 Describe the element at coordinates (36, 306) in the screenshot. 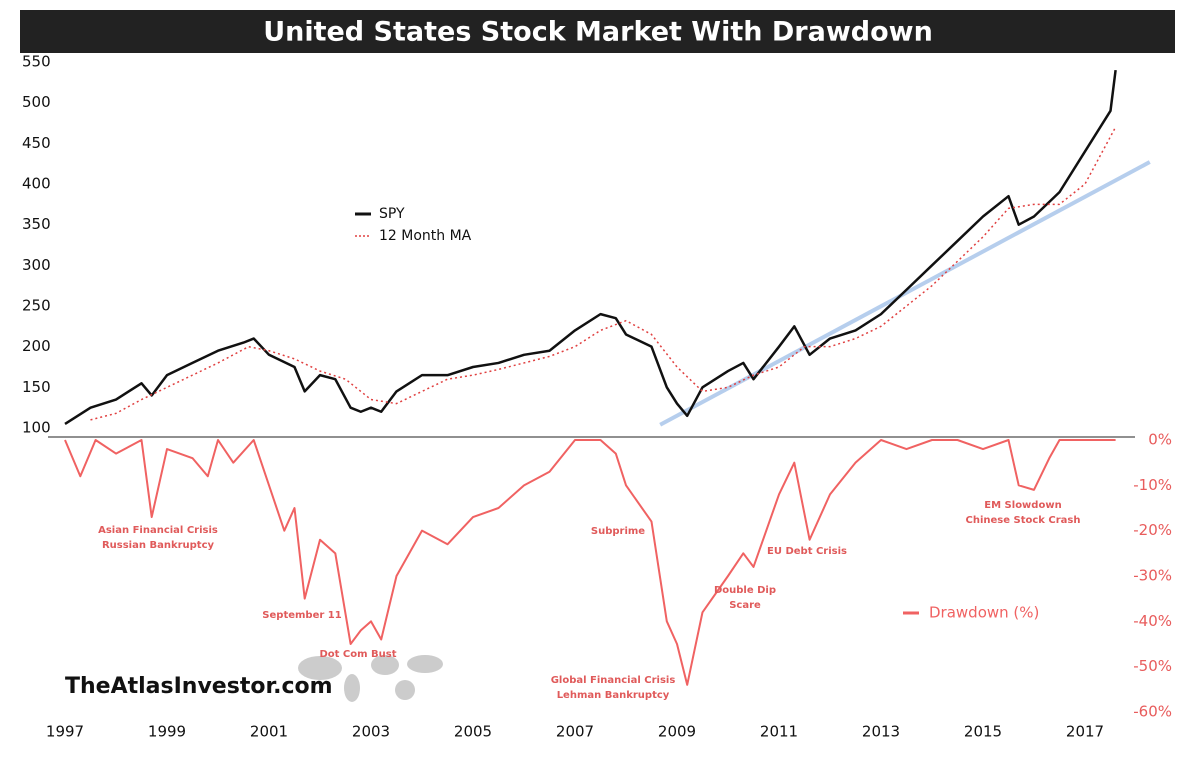

I see `y-tick-label: 250` at that location.